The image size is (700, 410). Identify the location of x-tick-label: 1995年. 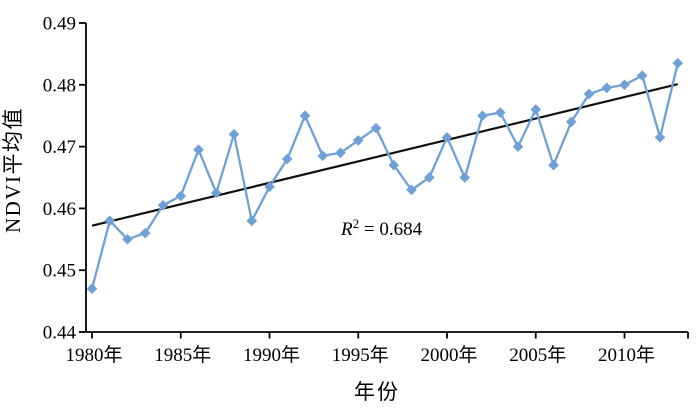
(360, 355).